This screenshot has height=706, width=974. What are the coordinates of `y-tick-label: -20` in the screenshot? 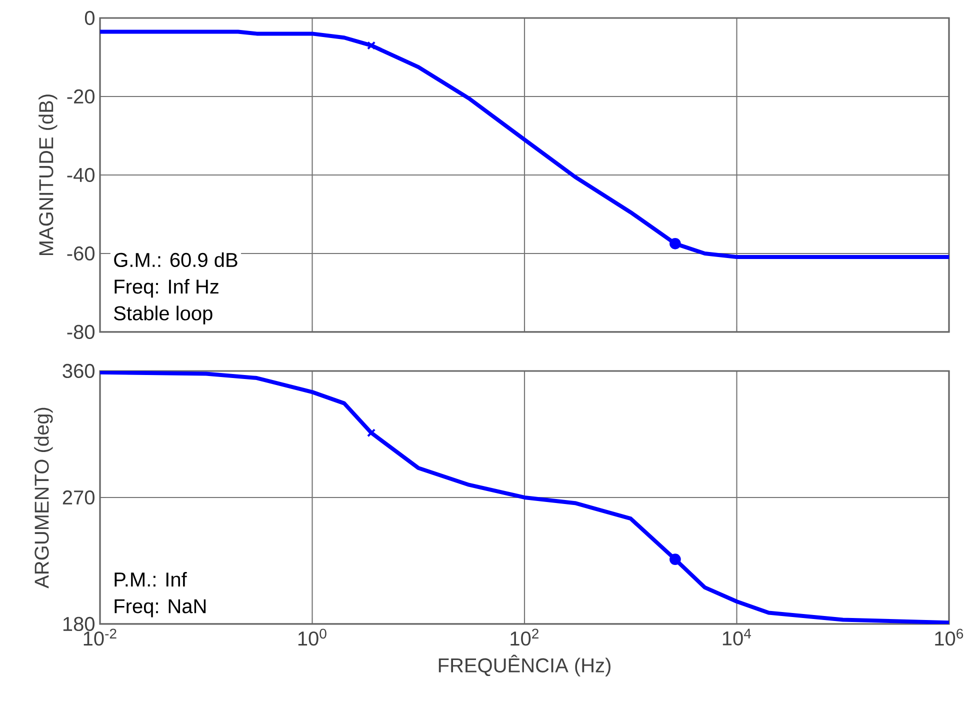 It's located at (80, 96).